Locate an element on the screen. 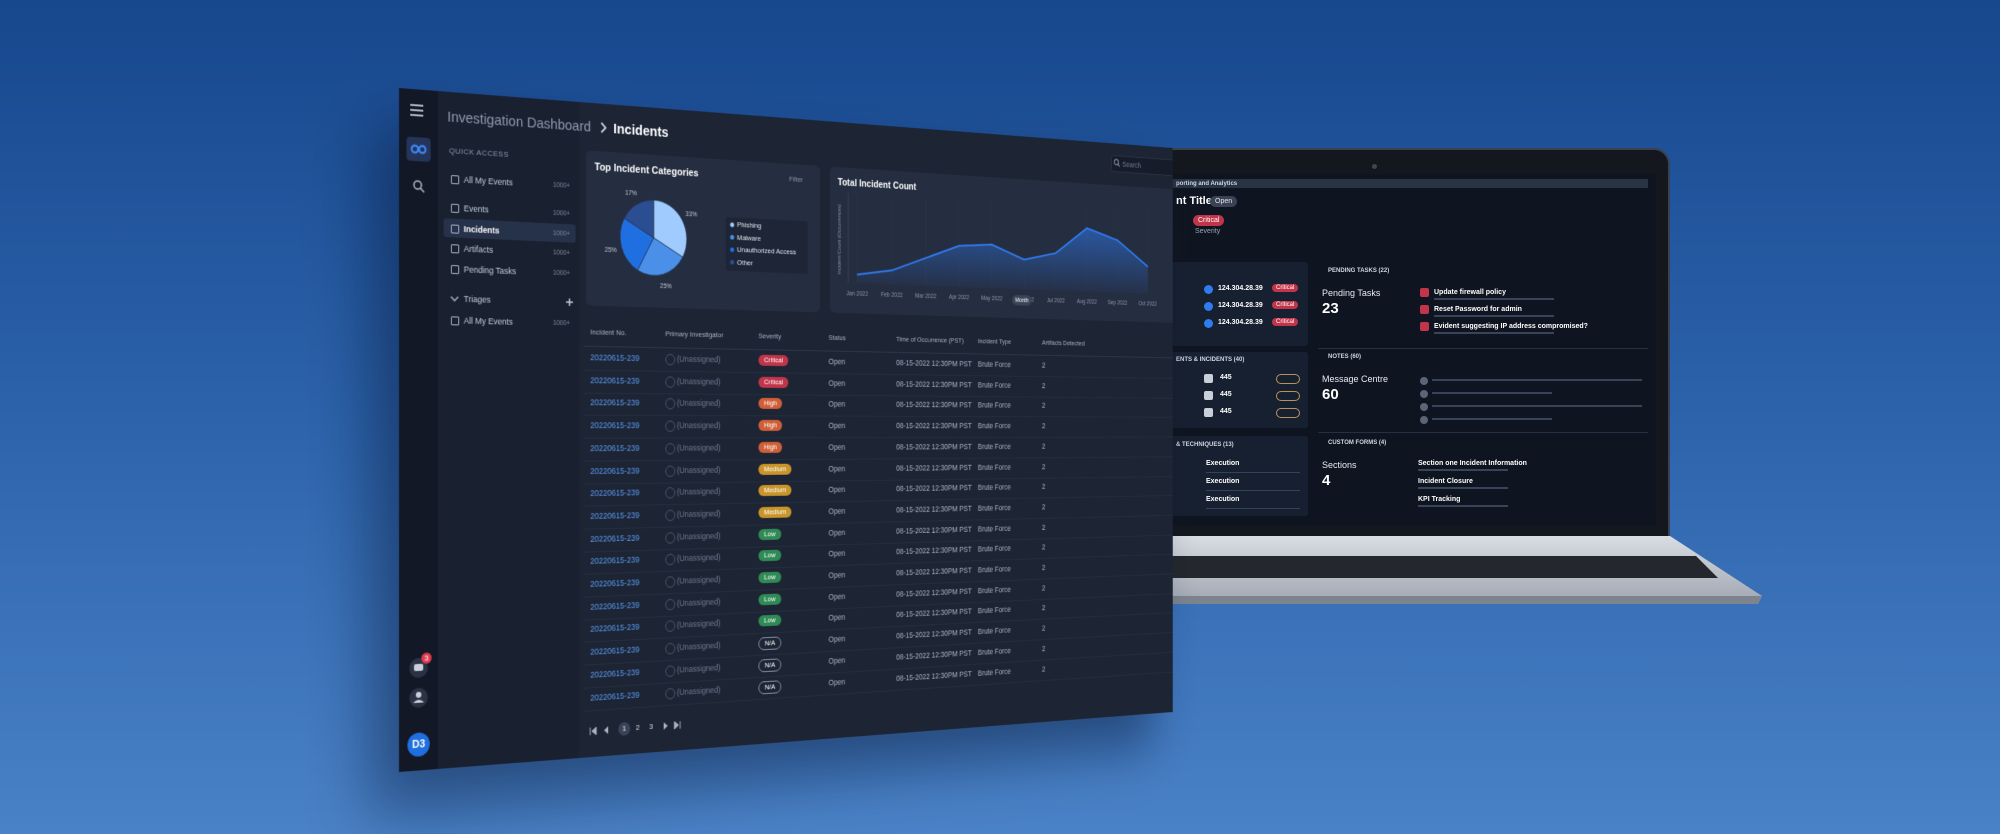 Image resolution: width=2000 pixels, height=834 pixels. prev-icon is located at coordinates (606, 730).